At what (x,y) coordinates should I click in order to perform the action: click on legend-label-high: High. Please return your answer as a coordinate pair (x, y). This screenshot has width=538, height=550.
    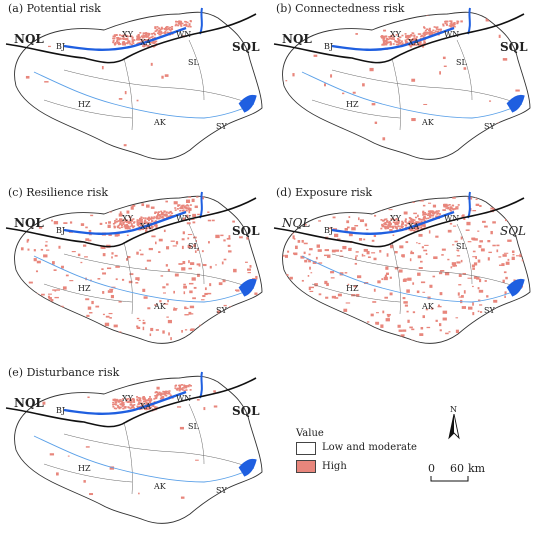
    Looking at the image, I should click on (334, 466).